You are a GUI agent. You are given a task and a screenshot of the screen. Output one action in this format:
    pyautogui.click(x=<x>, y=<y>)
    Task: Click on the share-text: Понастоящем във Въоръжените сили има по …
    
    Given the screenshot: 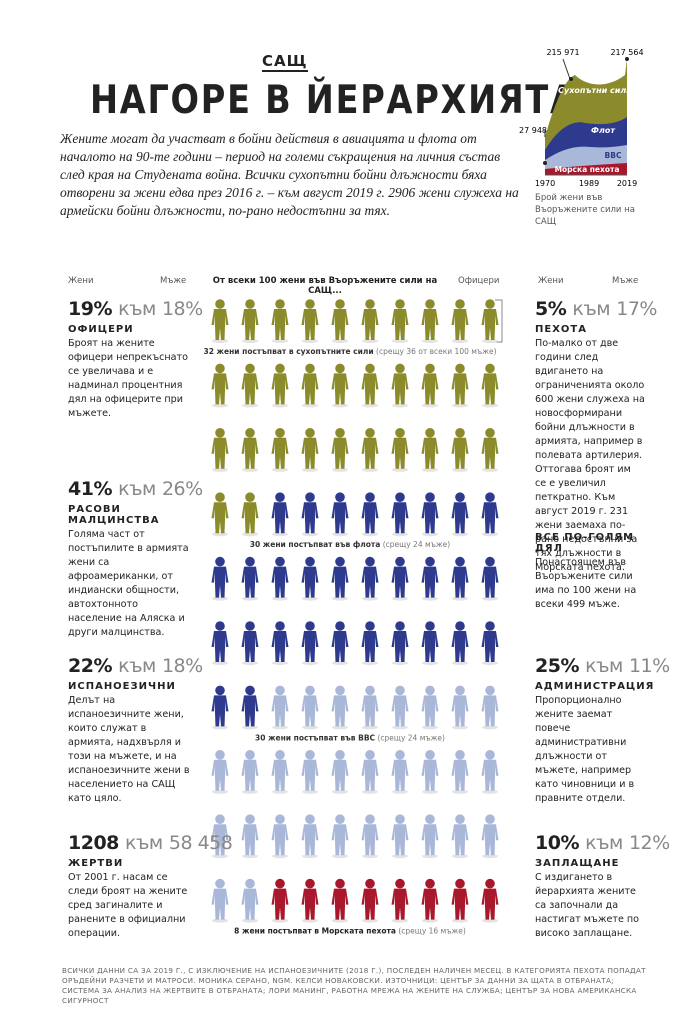 What is the action you would take?
    pyautogui.click(x=586, y=583)
    